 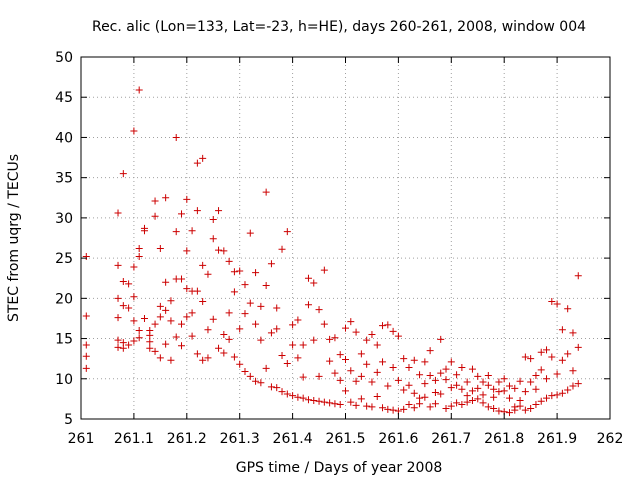 What do you see at coordinates (451, 439) in the screenshot?
I see `x-tick-label: 261.7` at bounding box center [451, 439].